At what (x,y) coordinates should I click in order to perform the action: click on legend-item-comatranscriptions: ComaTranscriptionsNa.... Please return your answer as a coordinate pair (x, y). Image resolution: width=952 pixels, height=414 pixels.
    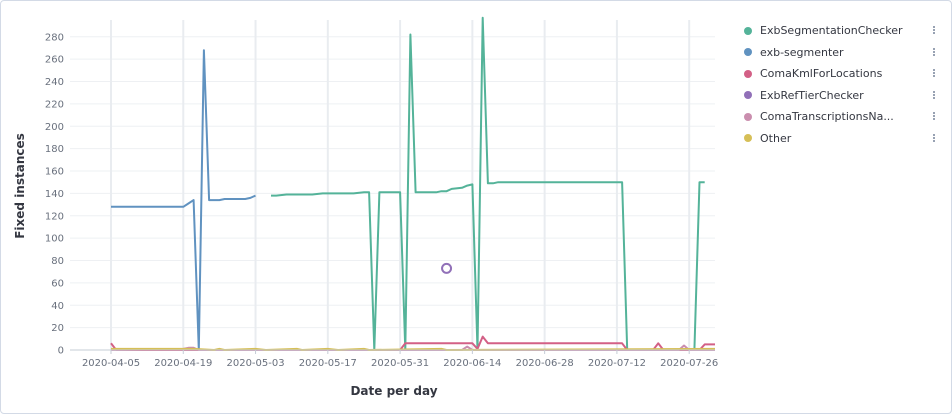
    Looking at the image, I should click on (844, 117).